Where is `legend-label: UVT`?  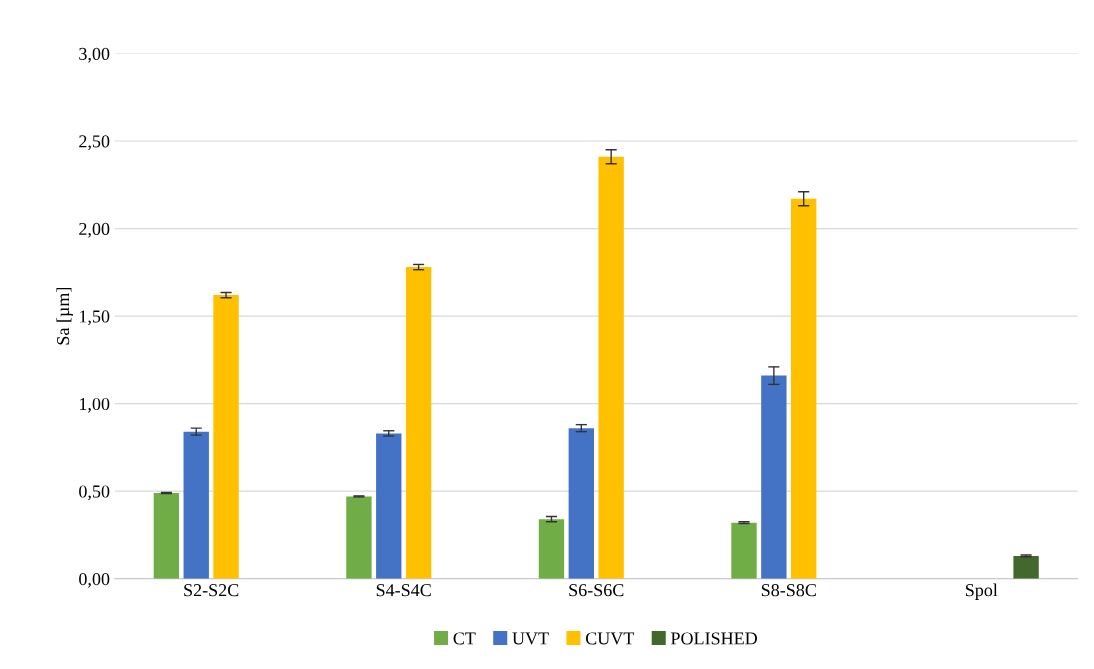 legend-label: UVT is located at coordinates (530, 638).